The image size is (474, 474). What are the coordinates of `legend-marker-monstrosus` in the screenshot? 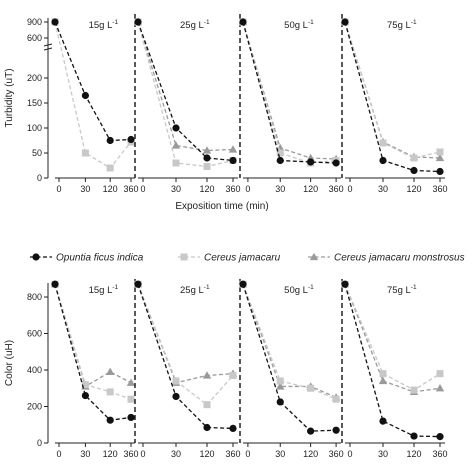 It's located at (314, 256).